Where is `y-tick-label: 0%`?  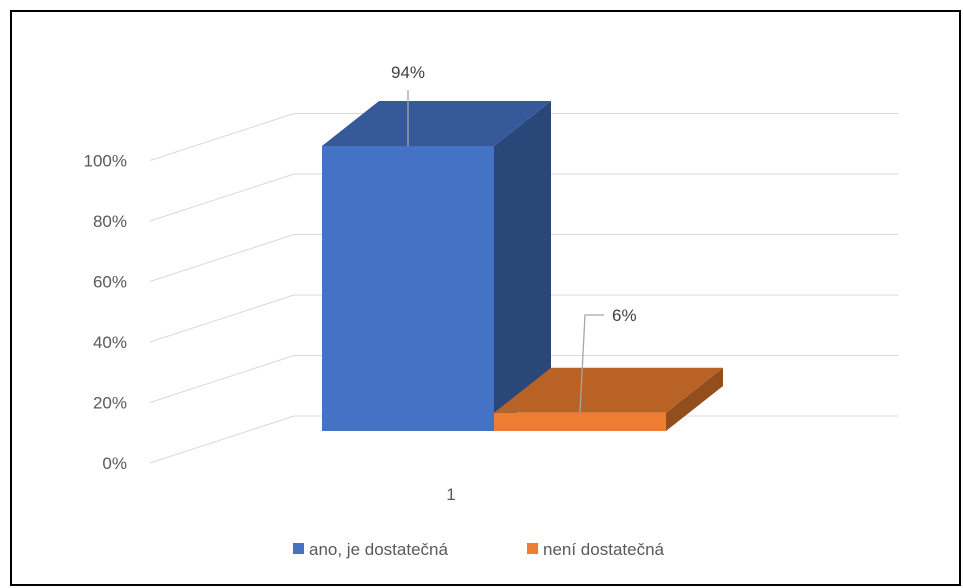
y-tick-label: 0% is located at coordinates (114, 463).